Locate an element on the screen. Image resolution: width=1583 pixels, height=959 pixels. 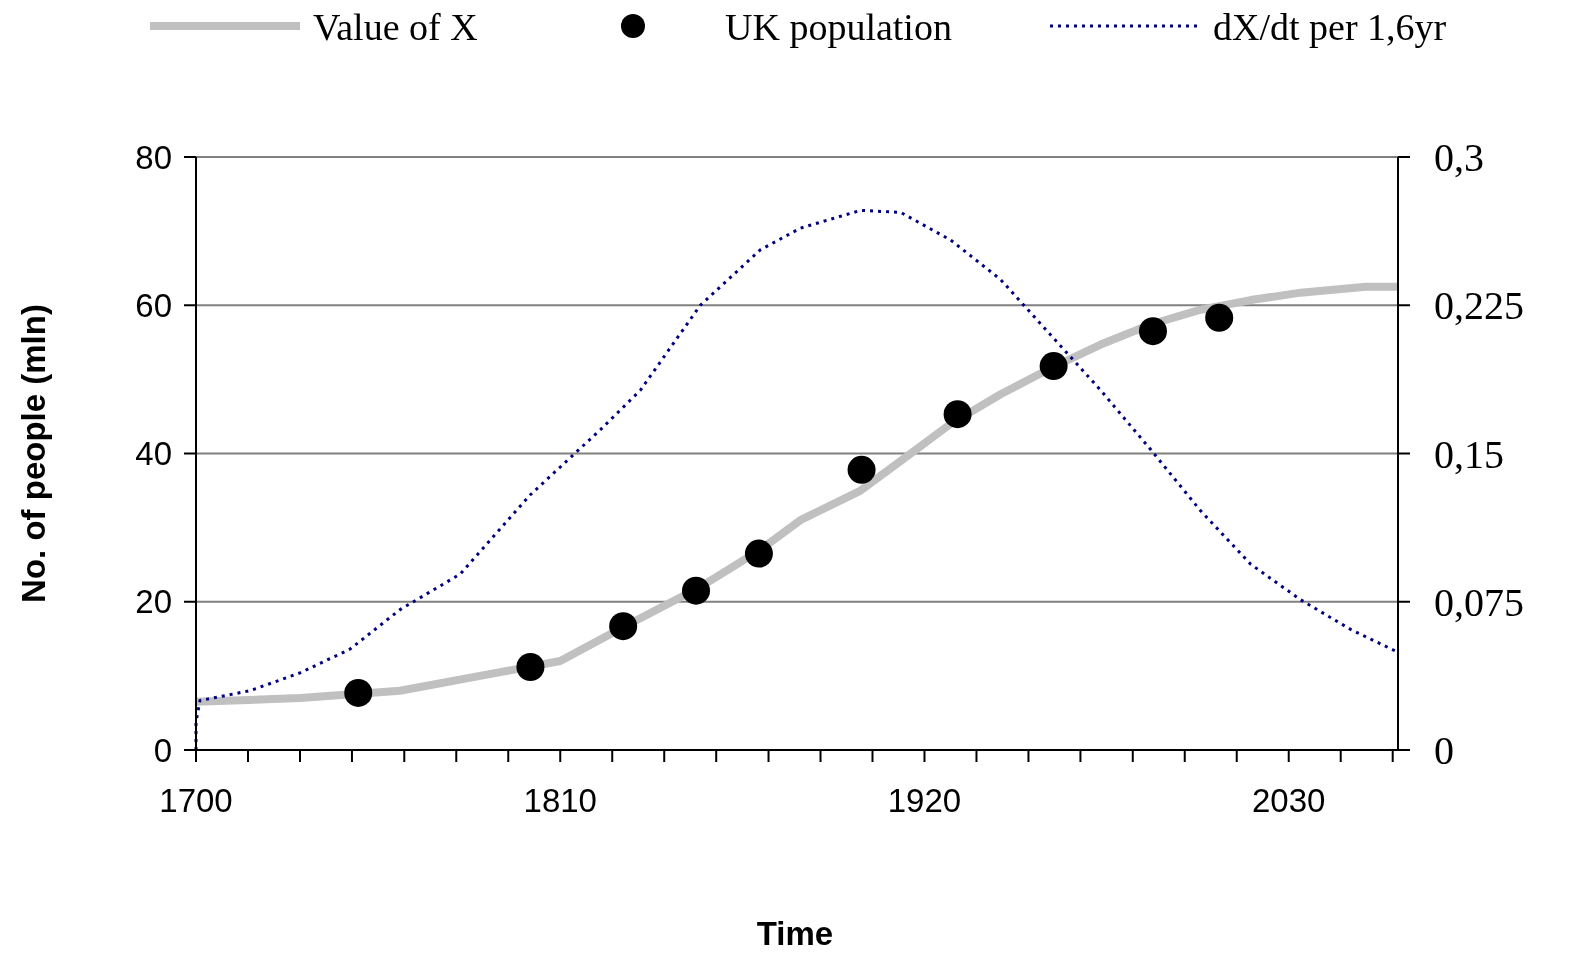
y-tick-label: 0 is located at coordinates (162, 750).